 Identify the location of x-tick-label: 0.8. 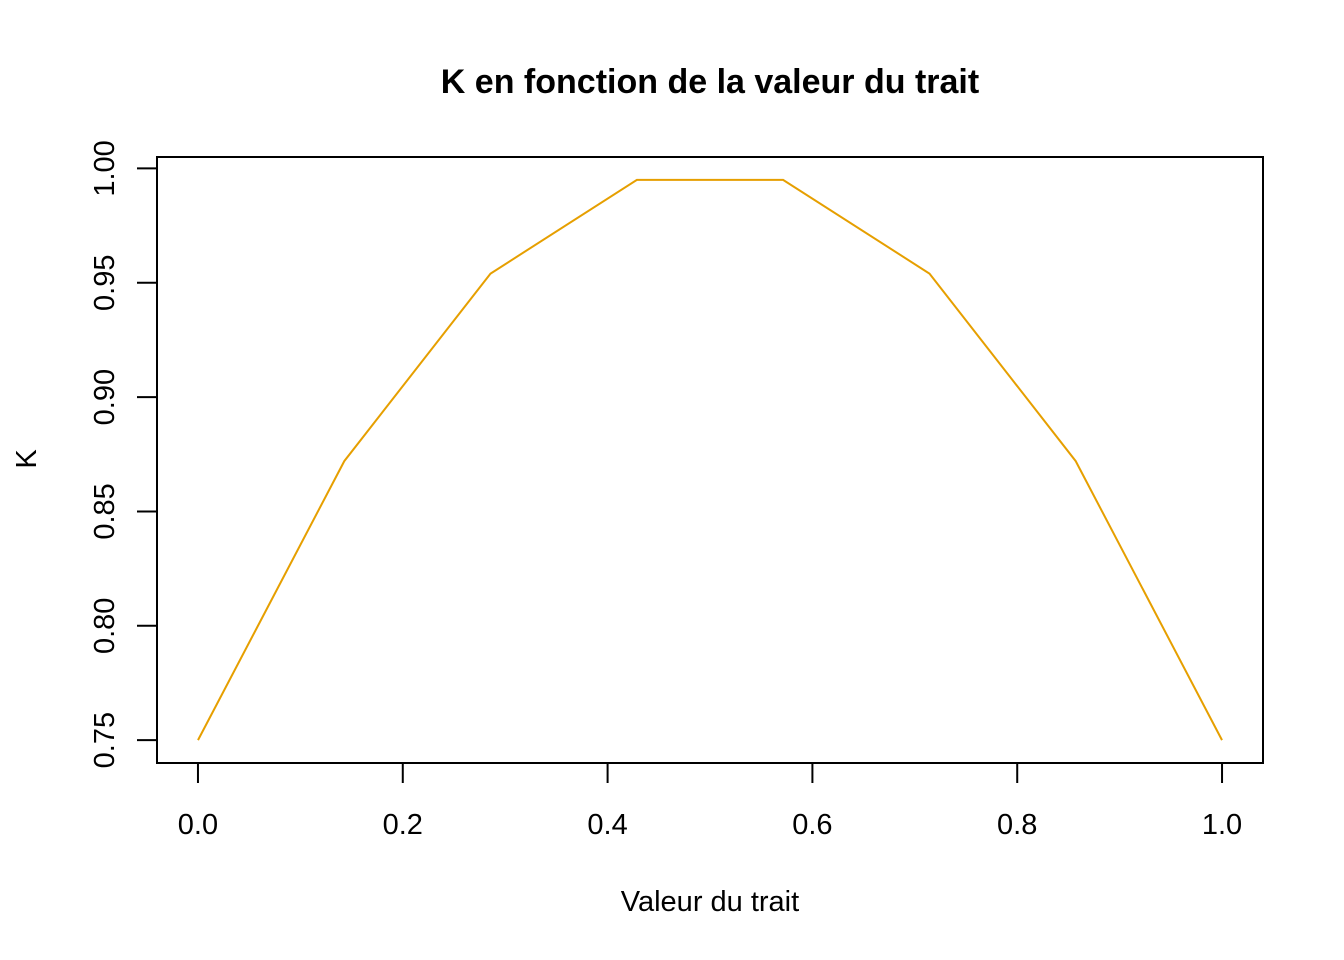
(1017, 825).